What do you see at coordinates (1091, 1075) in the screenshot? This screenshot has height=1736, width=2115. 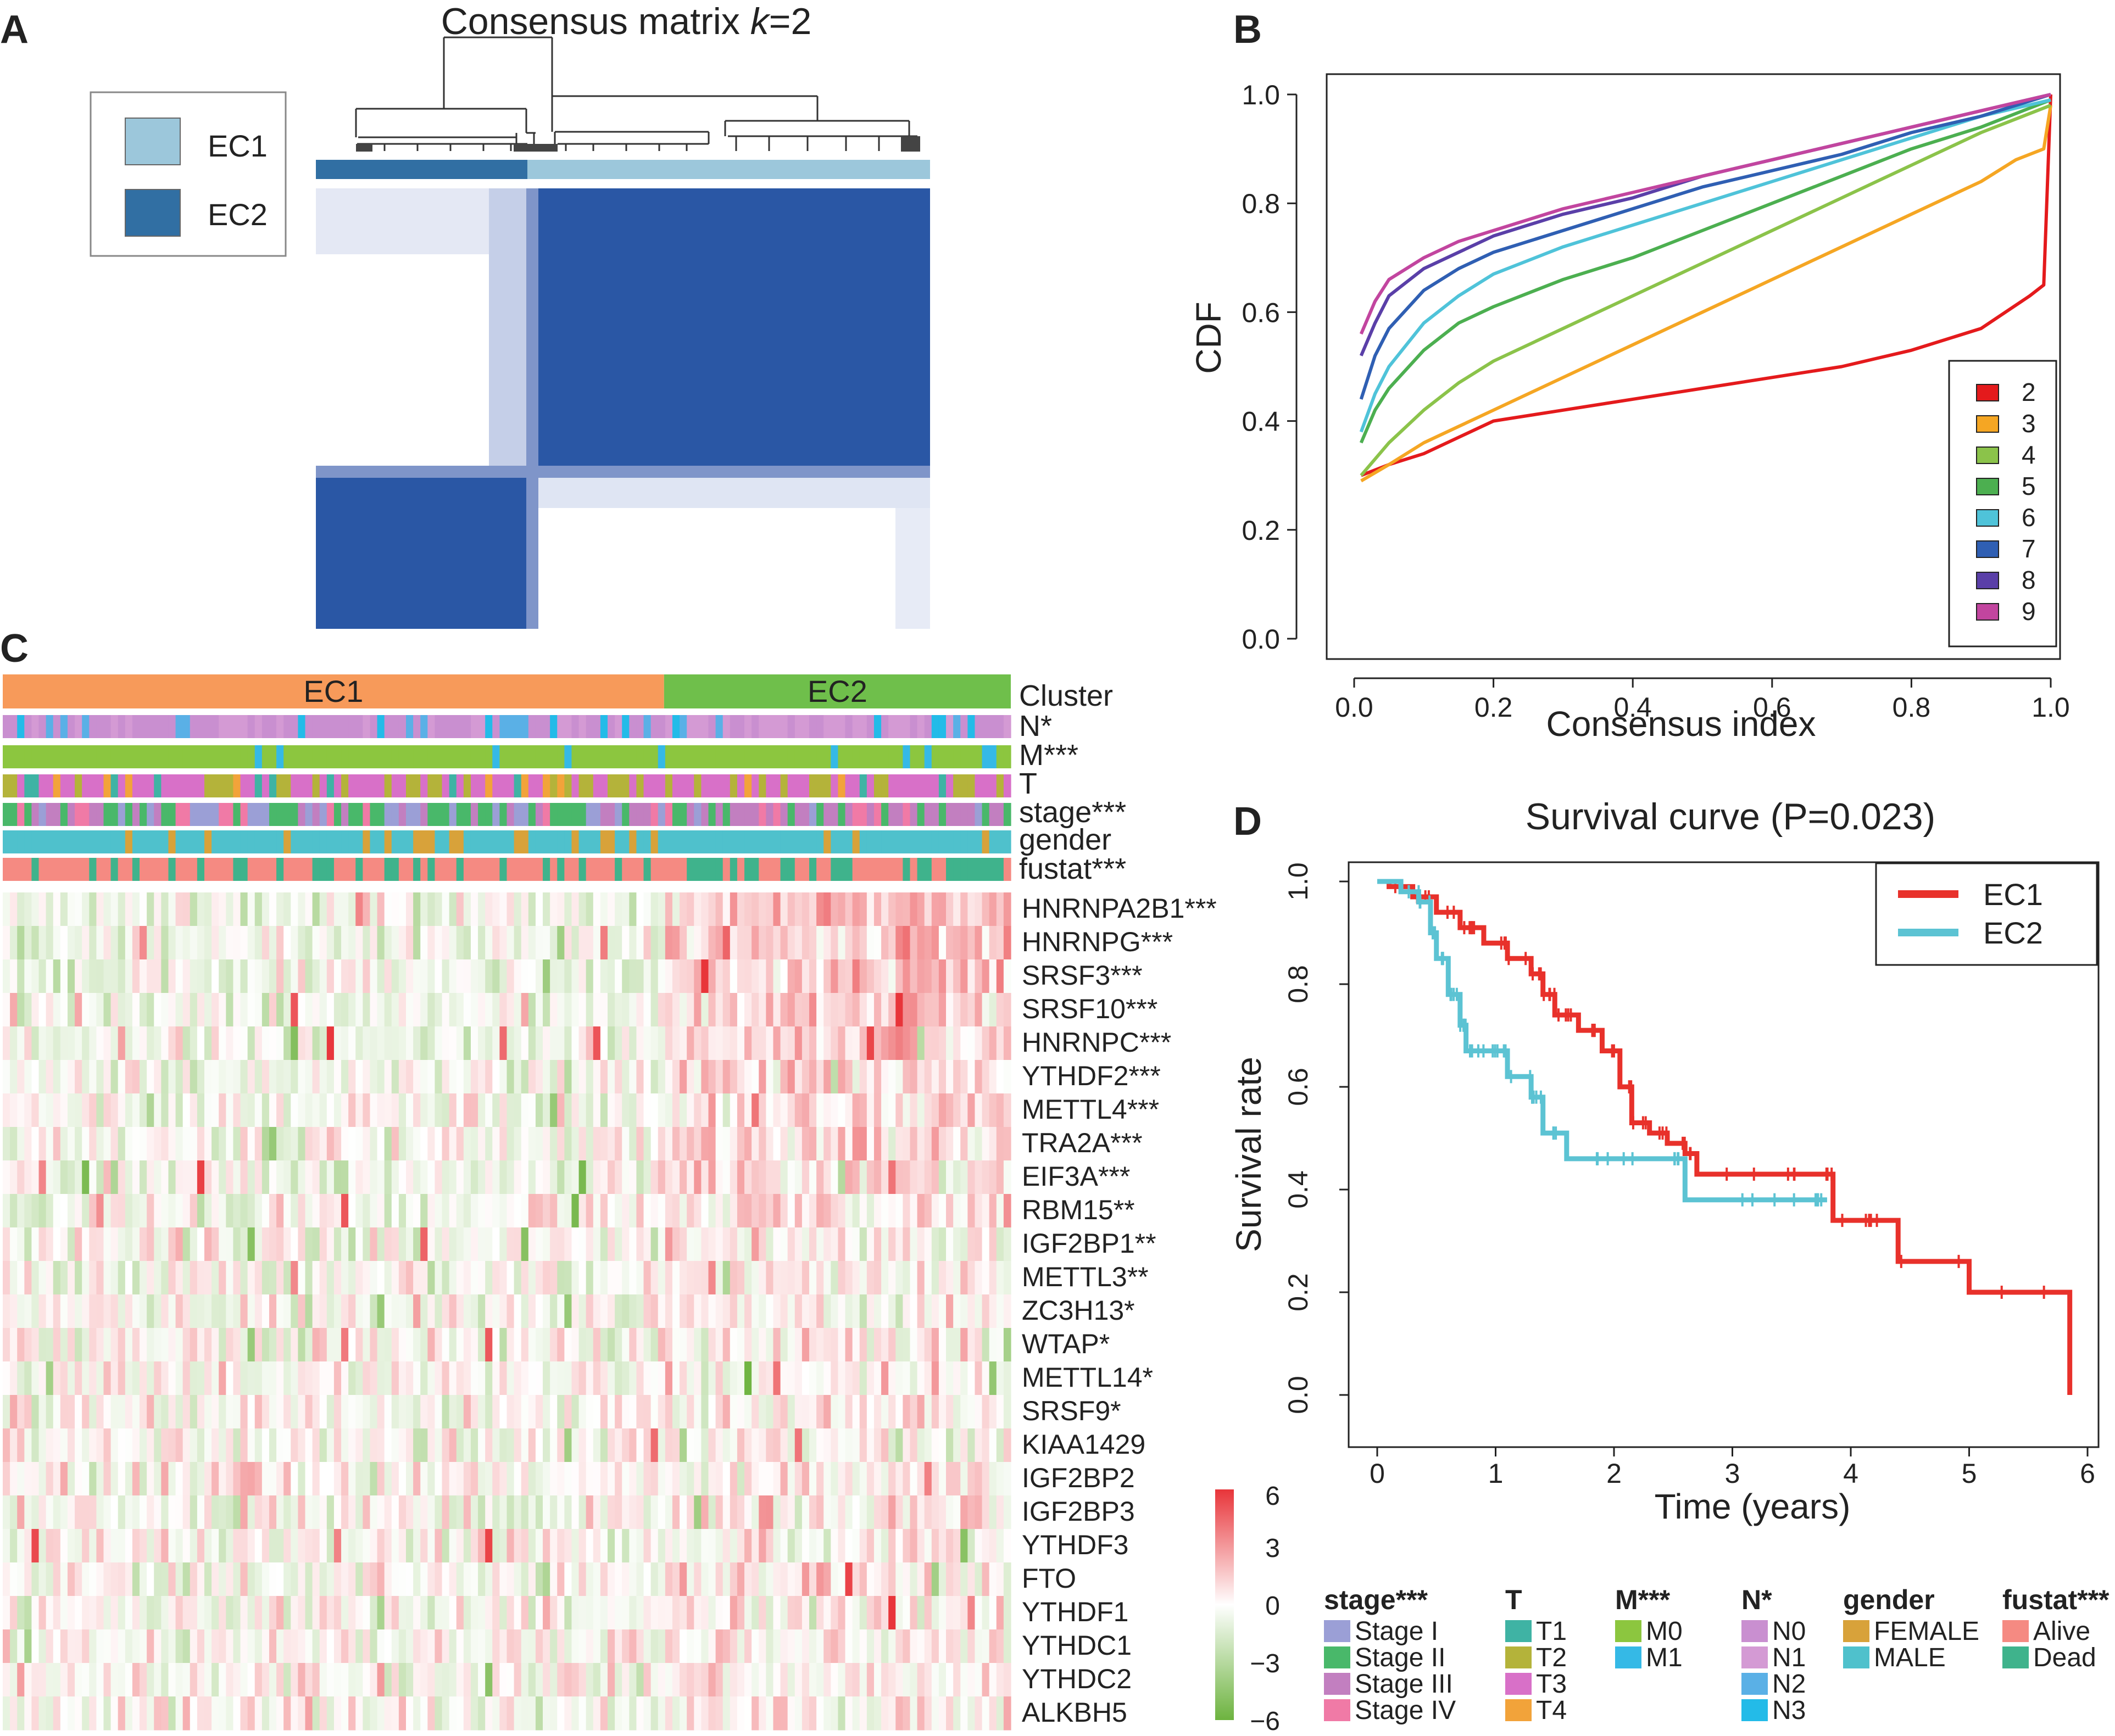 I see `gene-row-label: YTHDF2***` at bounding box center [1091, 1075].